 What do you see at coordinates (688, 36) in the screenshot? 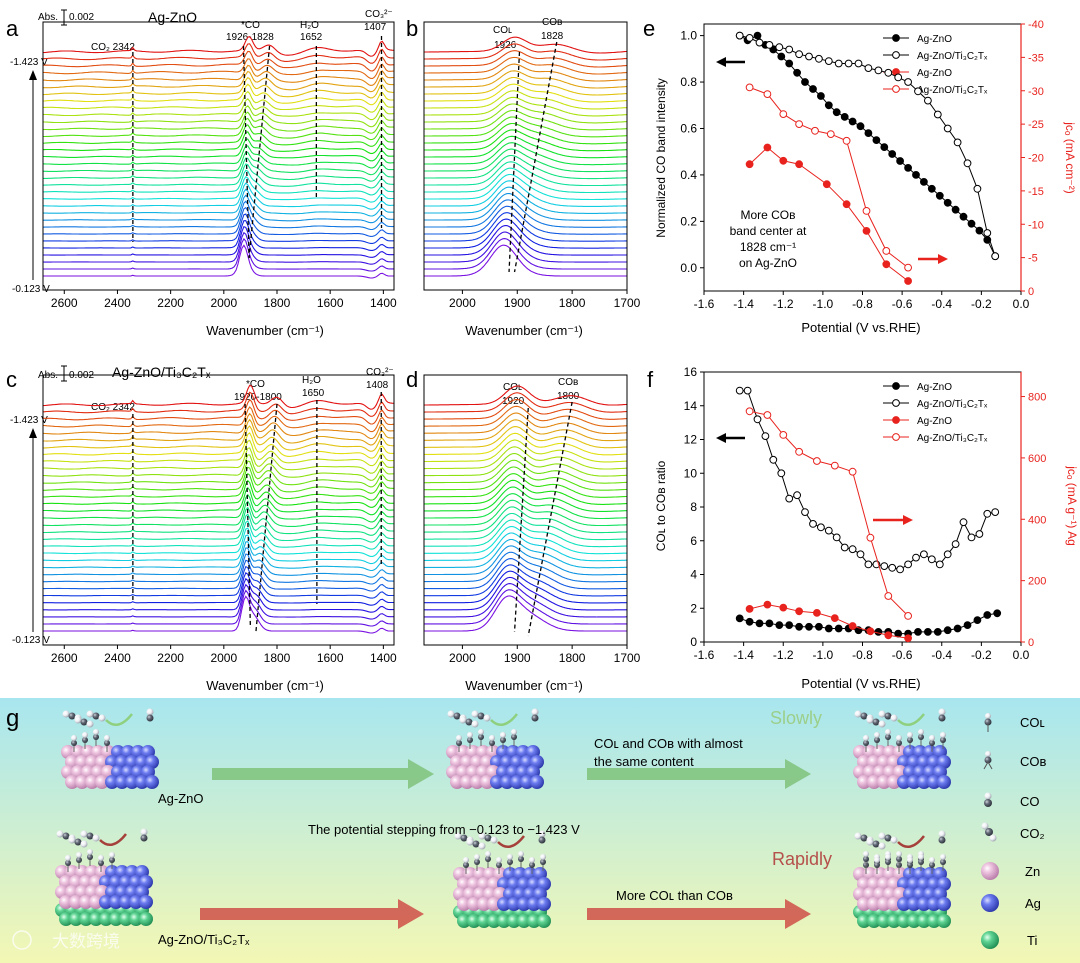
I see `ytick-label-e: 1.0` at bounding box center [688, 36].